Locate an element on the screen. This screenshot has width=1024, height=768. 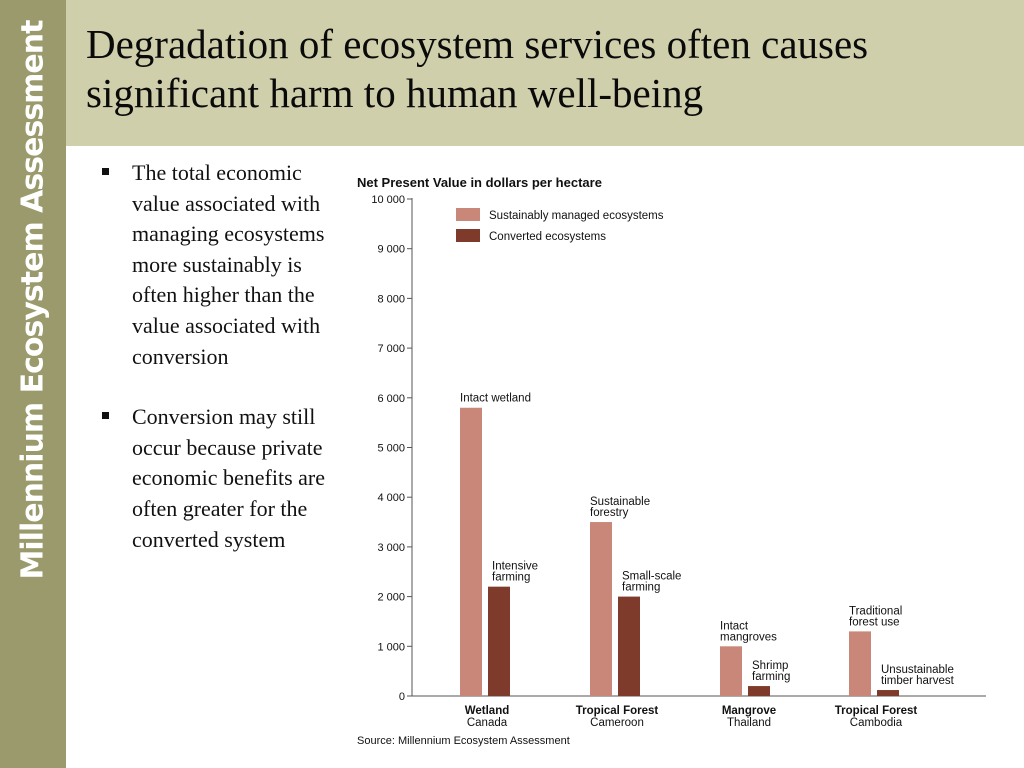
bar-annotation: Small-scale is located at coordinates (651, 577).